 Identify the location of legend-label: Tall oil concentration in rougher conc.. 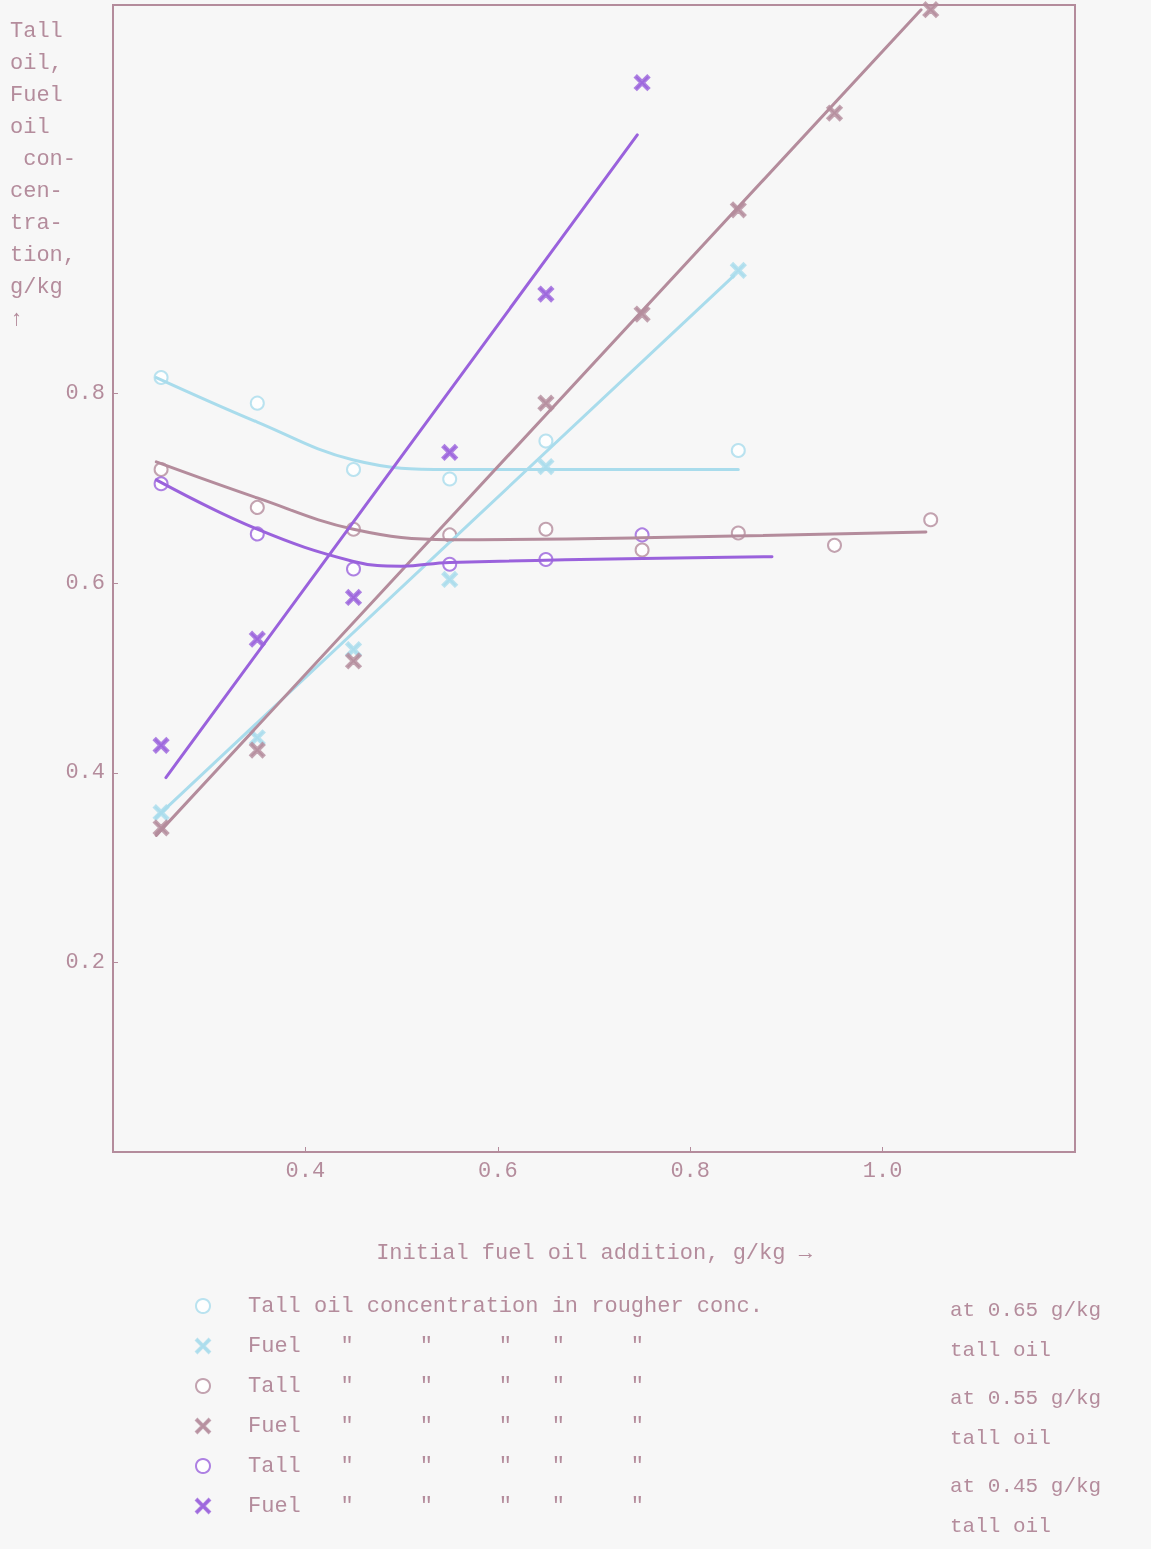
(505, 1306).